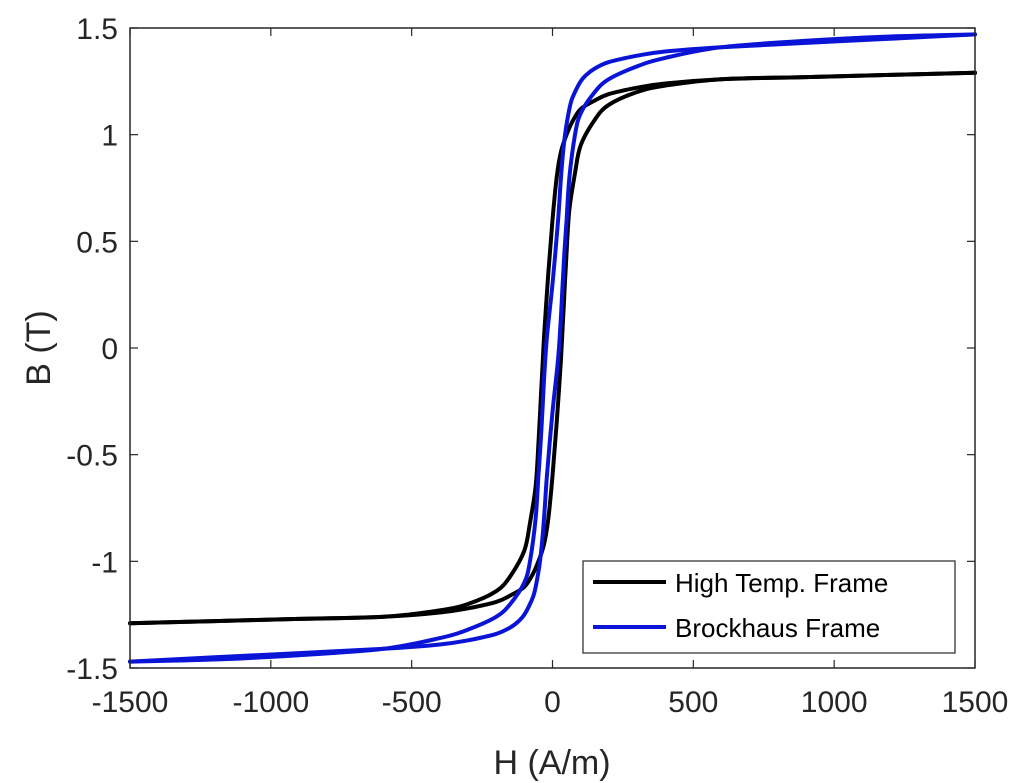 The height and width of the screenshot is (783, 1025). What do you see at coordinates (39, 348) in the screenshot?
I see `y-axis-label: B (T)` at bounding box center [39, 348].